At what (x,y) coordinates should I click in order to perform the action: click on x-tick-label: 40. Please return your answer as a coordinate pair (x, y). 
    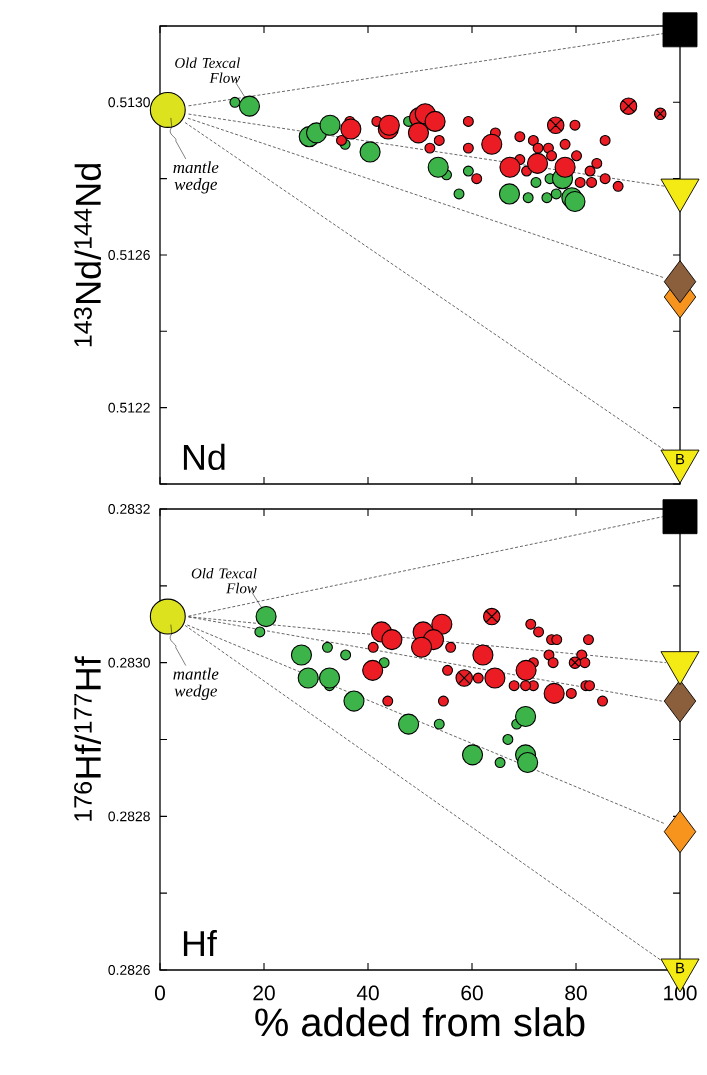
    Looking at the image, I should click on (367, 993).